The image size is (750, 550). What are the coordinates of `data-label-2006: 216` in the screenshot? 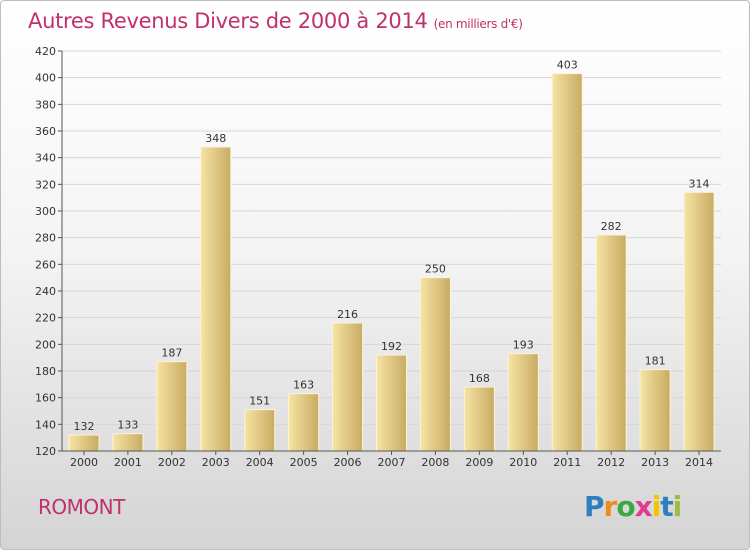 It's located at (347, 314).